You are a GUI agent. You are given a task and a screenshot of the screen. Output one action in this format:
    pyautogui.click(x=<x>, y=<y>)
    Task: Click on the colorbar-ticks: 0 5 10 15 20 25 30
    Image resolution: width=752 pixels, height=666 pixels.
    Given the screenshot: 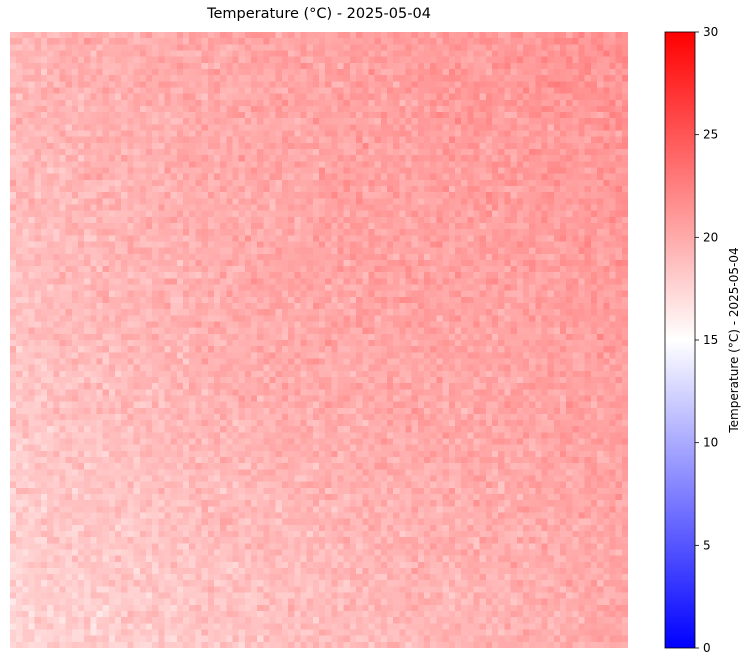 What is the action you would take?
    pyautogui.click(x=706, y=340)
    